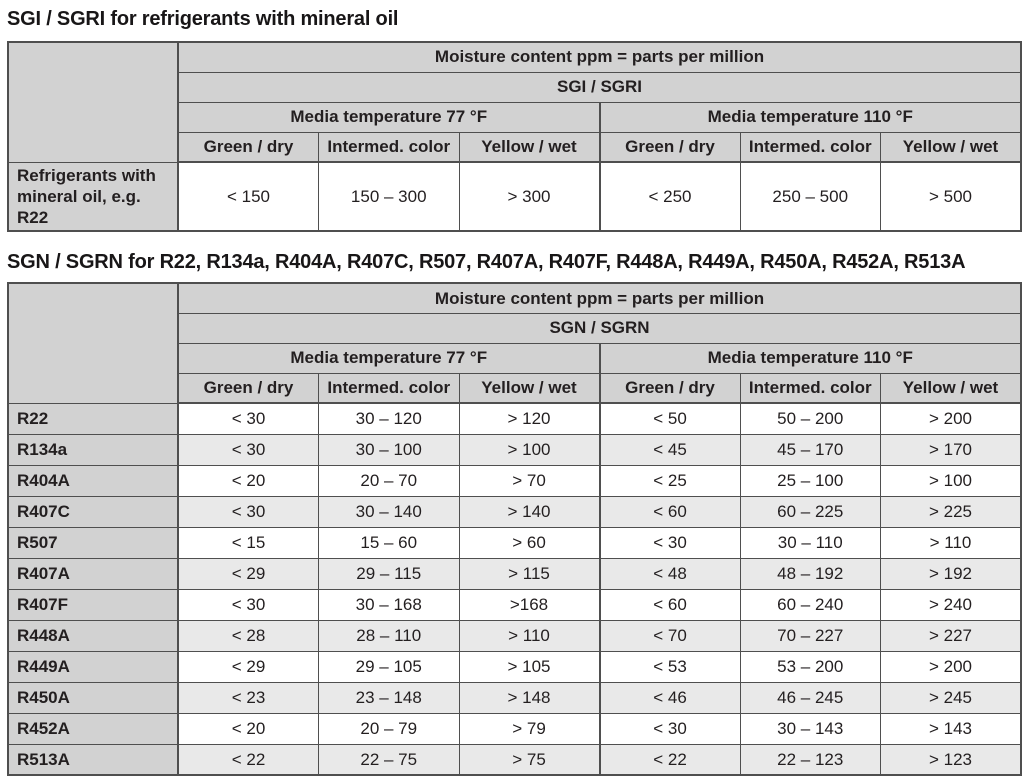  I want to click on moisture-value: < 60, so click(669, 511).